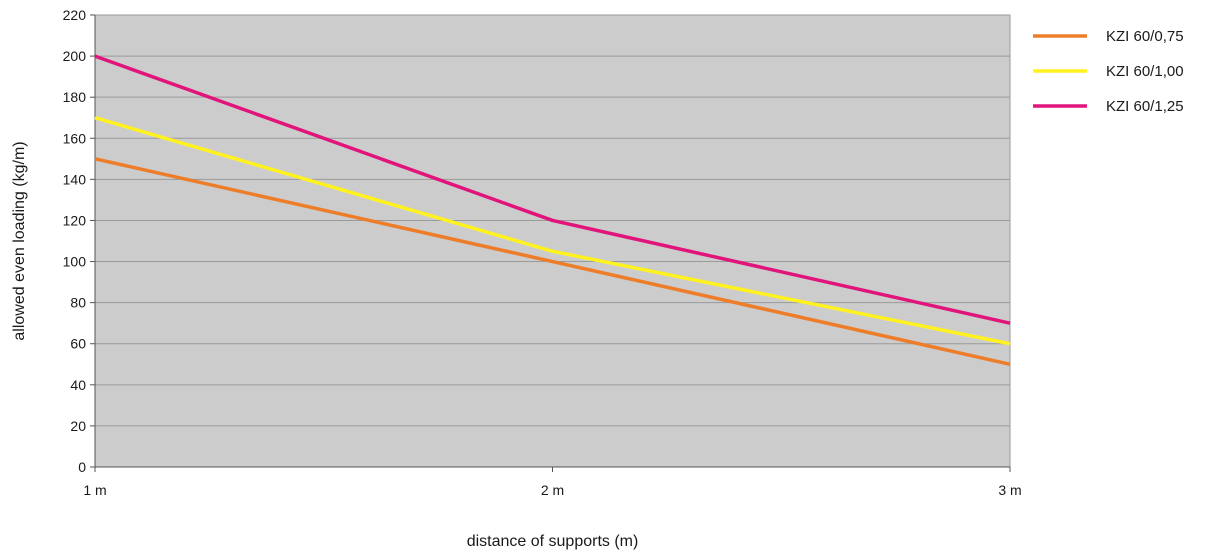 Image resolution: width=1214 pixels, height=557 pixels. What do you see at coordinates (75, 220) in the screenshot?
I see `y-tick-label: 120` at bounding box center [75, 220].